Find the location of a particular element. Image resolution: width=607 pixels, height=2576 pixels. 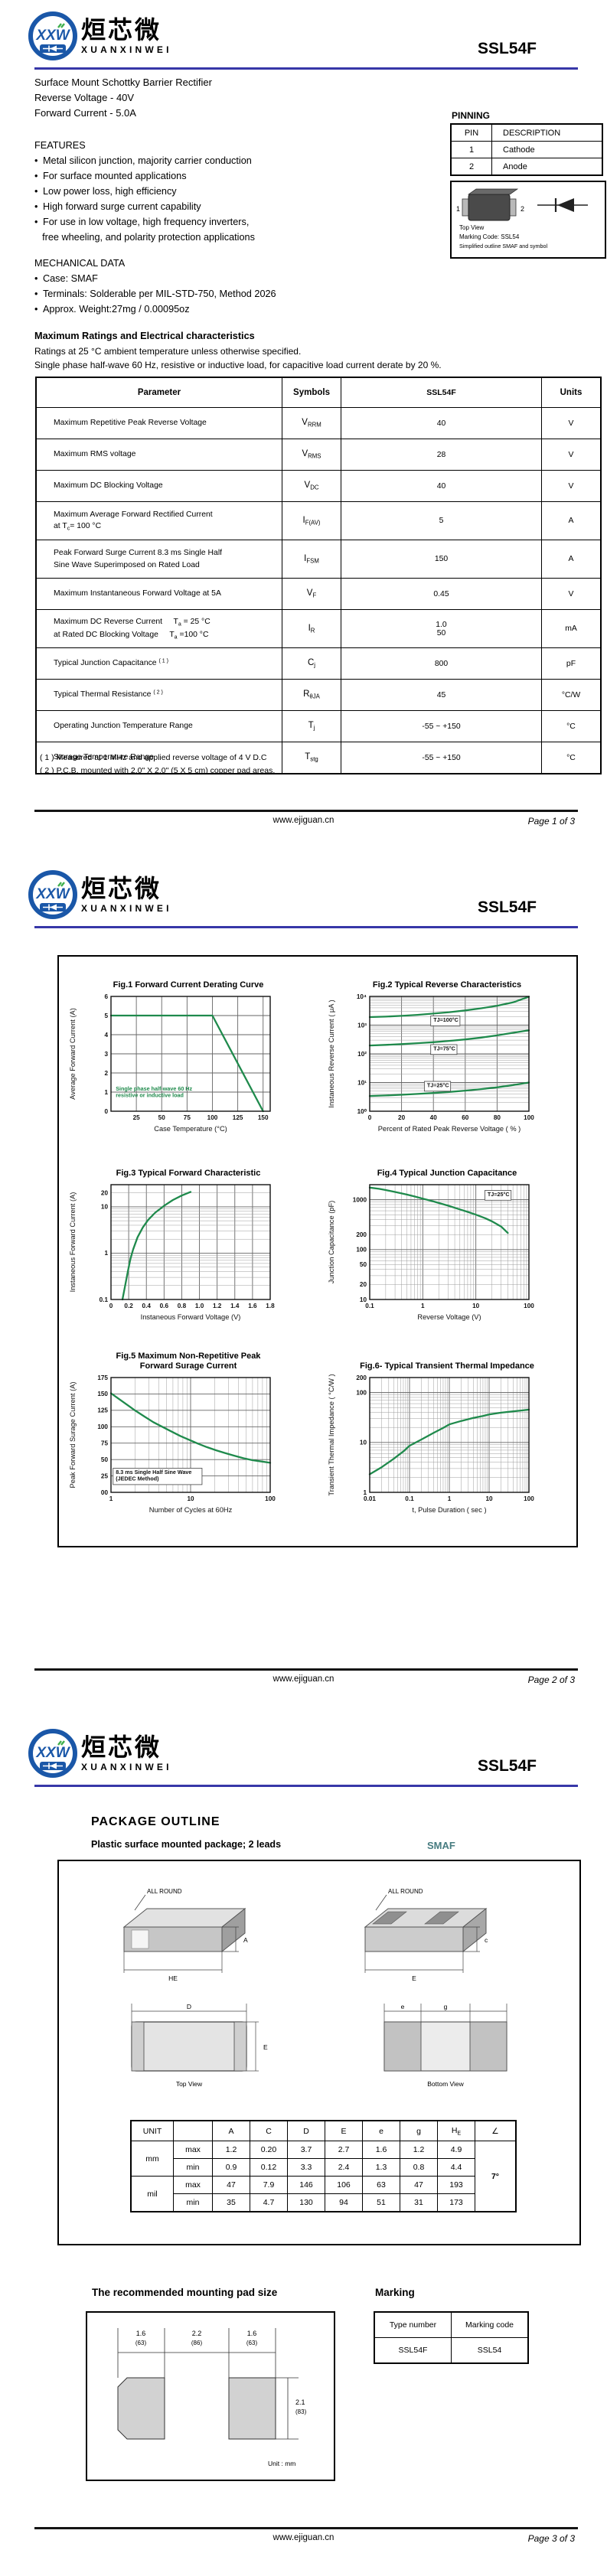

description-line: Surface Mount Schottky Barrier Rectifier is located at coordinates (123, 82).